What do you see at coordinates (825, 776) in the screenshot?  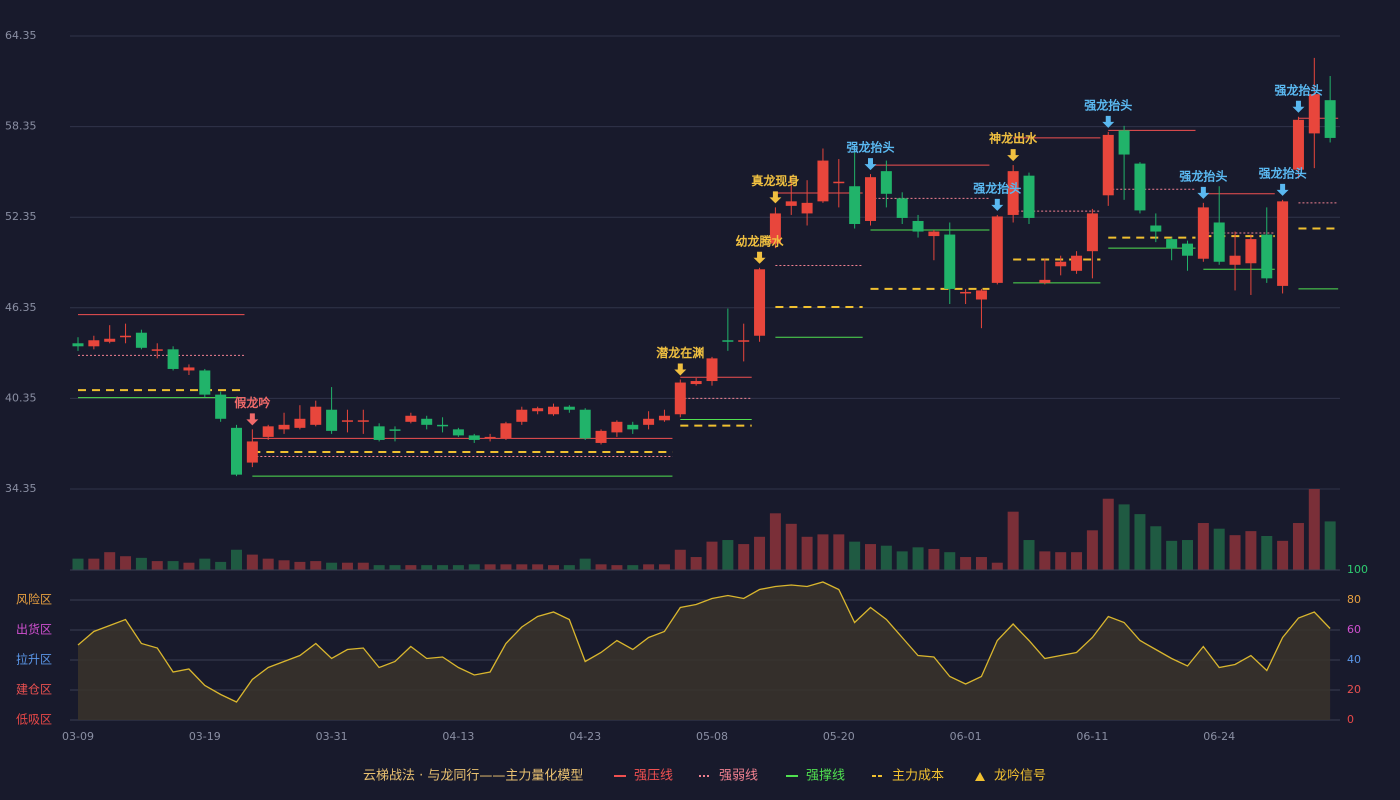 I see `legend-label: 强撑线` at bounding box center [825, 776].